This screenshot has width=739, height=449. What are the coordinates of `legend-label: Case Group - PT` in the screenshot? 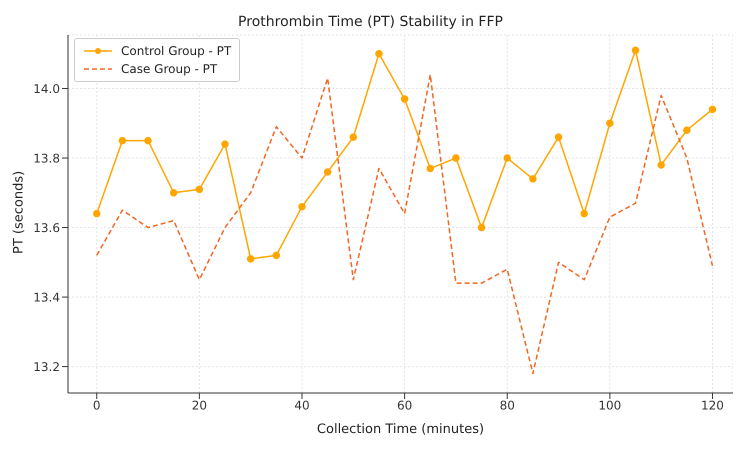 It's located at (169, 69).